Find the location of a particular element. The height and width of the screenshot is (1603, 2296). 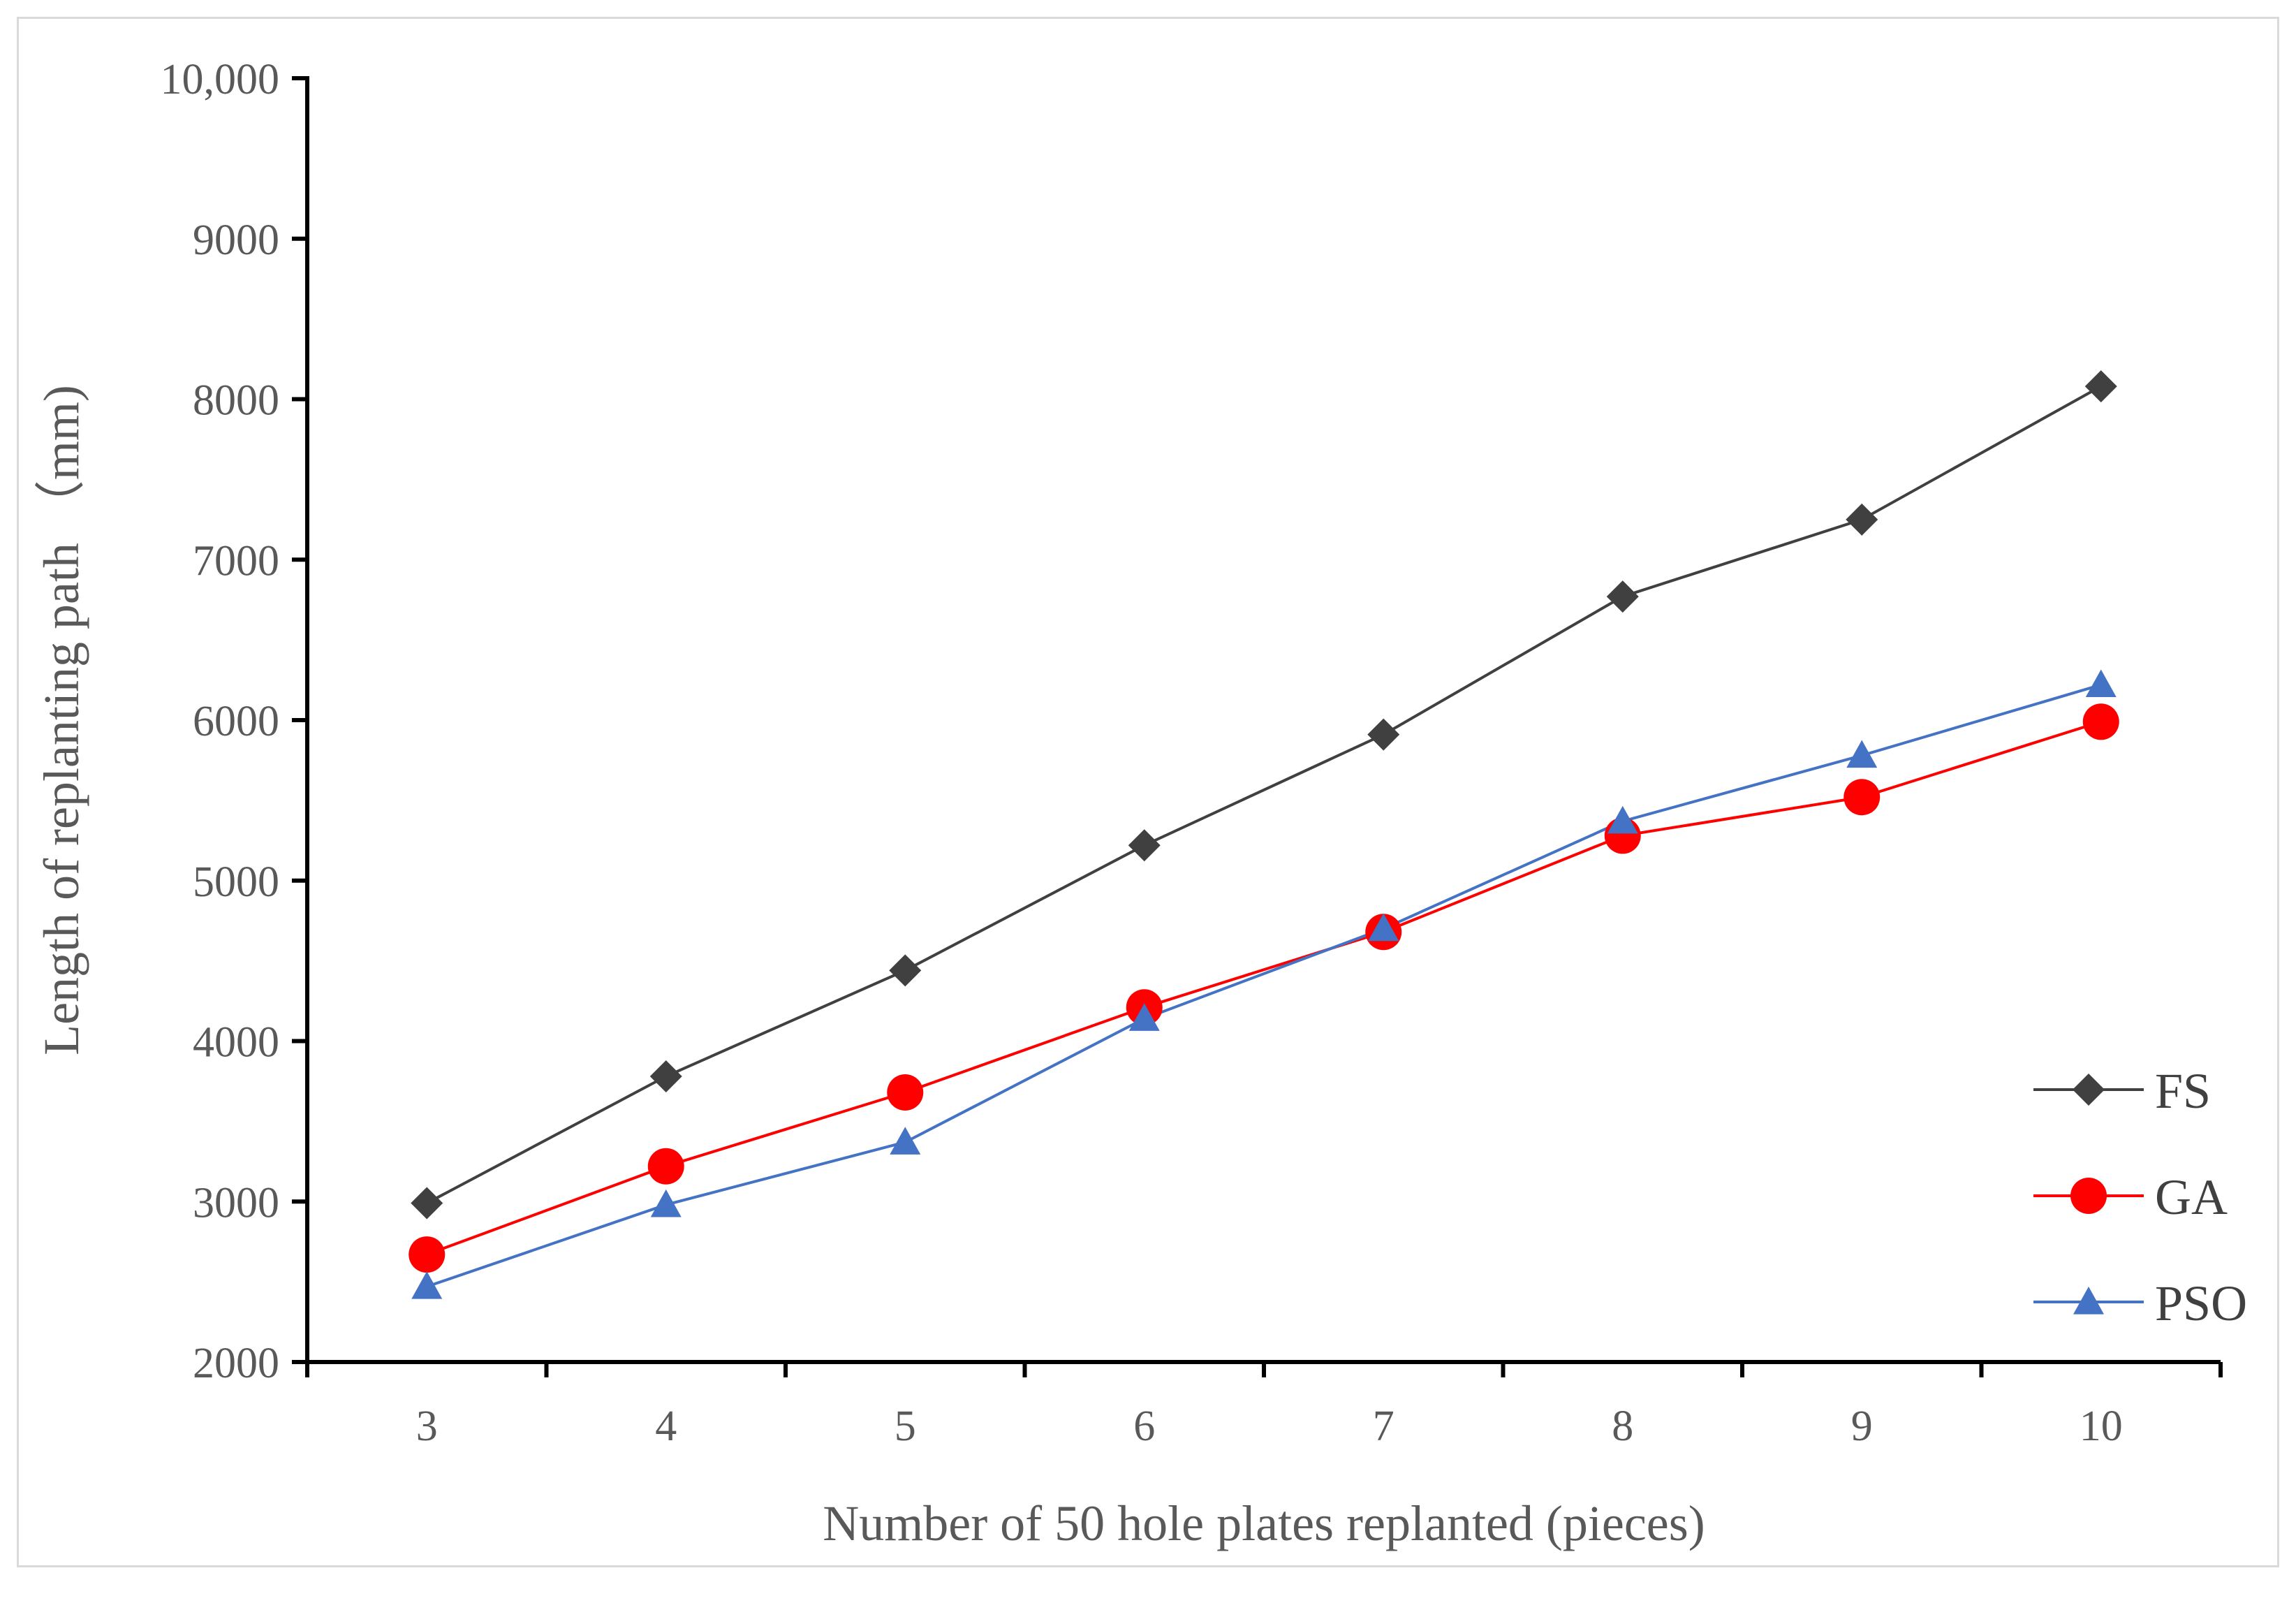

y-ticks: 2000 3000 4000 5000 6000 7000 8000 9000 10,000 is located at coordinates (234, 722).